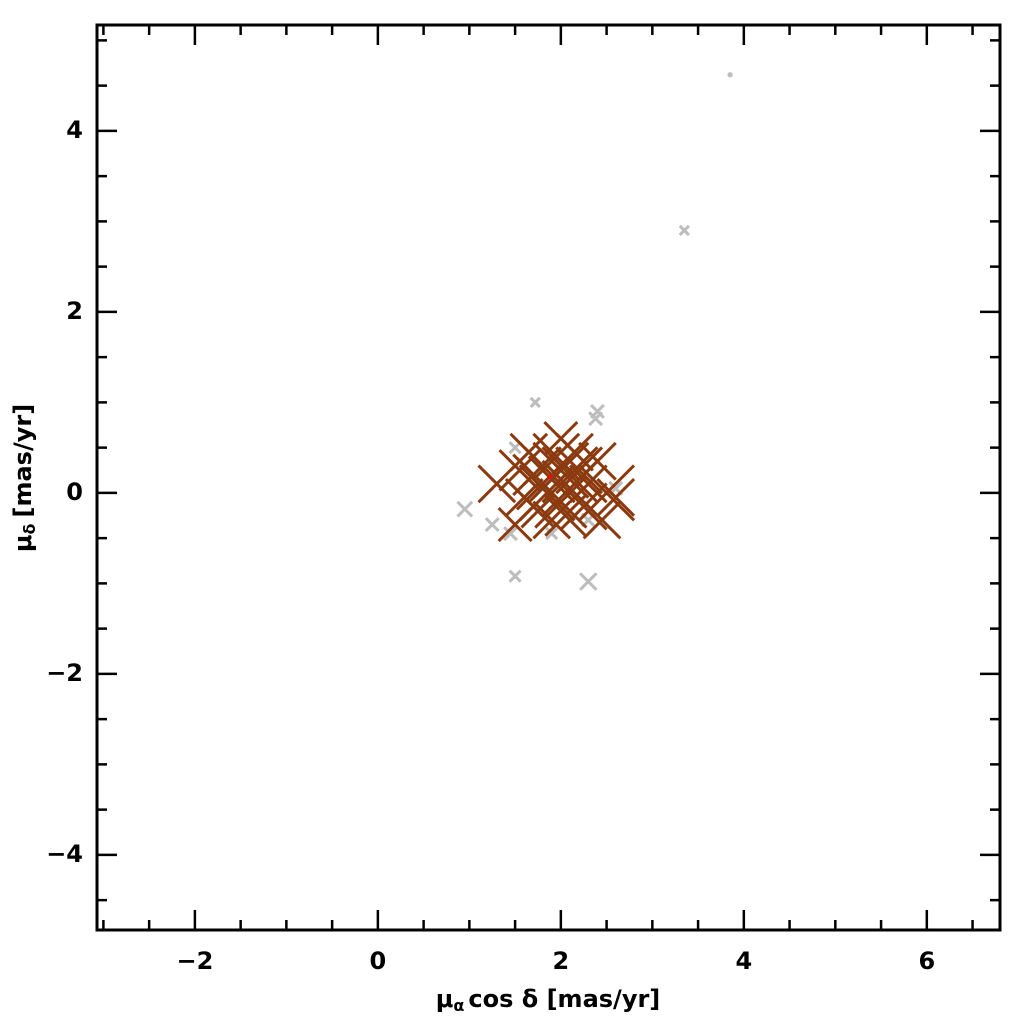  What do you see at coordinates (743, 961) in the screenshot?
I see `x-tick-label: 4` at bounding box center [743, 961].